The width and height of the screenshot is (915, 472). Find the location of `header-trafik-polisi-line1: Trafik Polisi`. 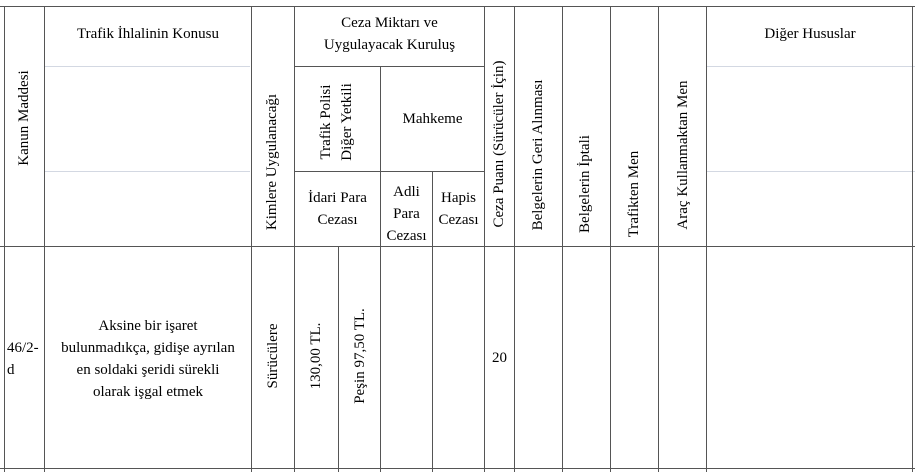

header-trafik-polisi-line1: Trafik Polisi is located at coordinates (326, 122).